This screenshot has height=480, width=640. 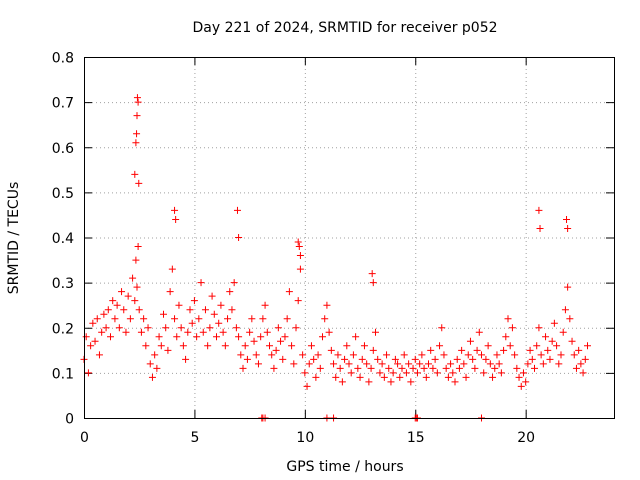 I want to click on x-tick-label: 0, so click(x=84, y=438).